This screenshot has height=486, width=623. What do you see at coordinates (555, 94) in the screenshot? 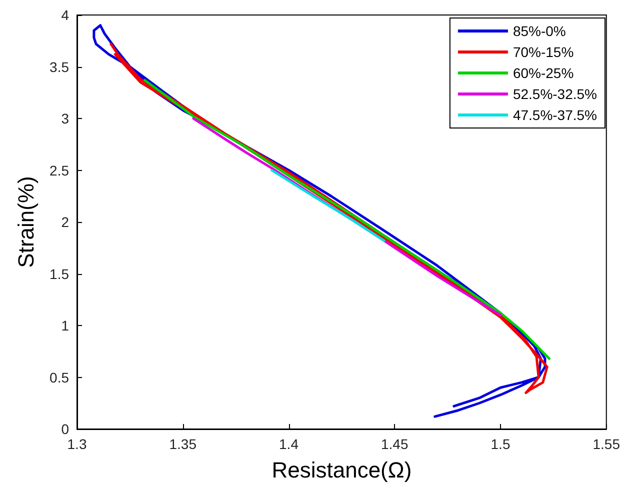
I see `legend-label: 52.5%-32.5%` at bounding box center [555, 94].